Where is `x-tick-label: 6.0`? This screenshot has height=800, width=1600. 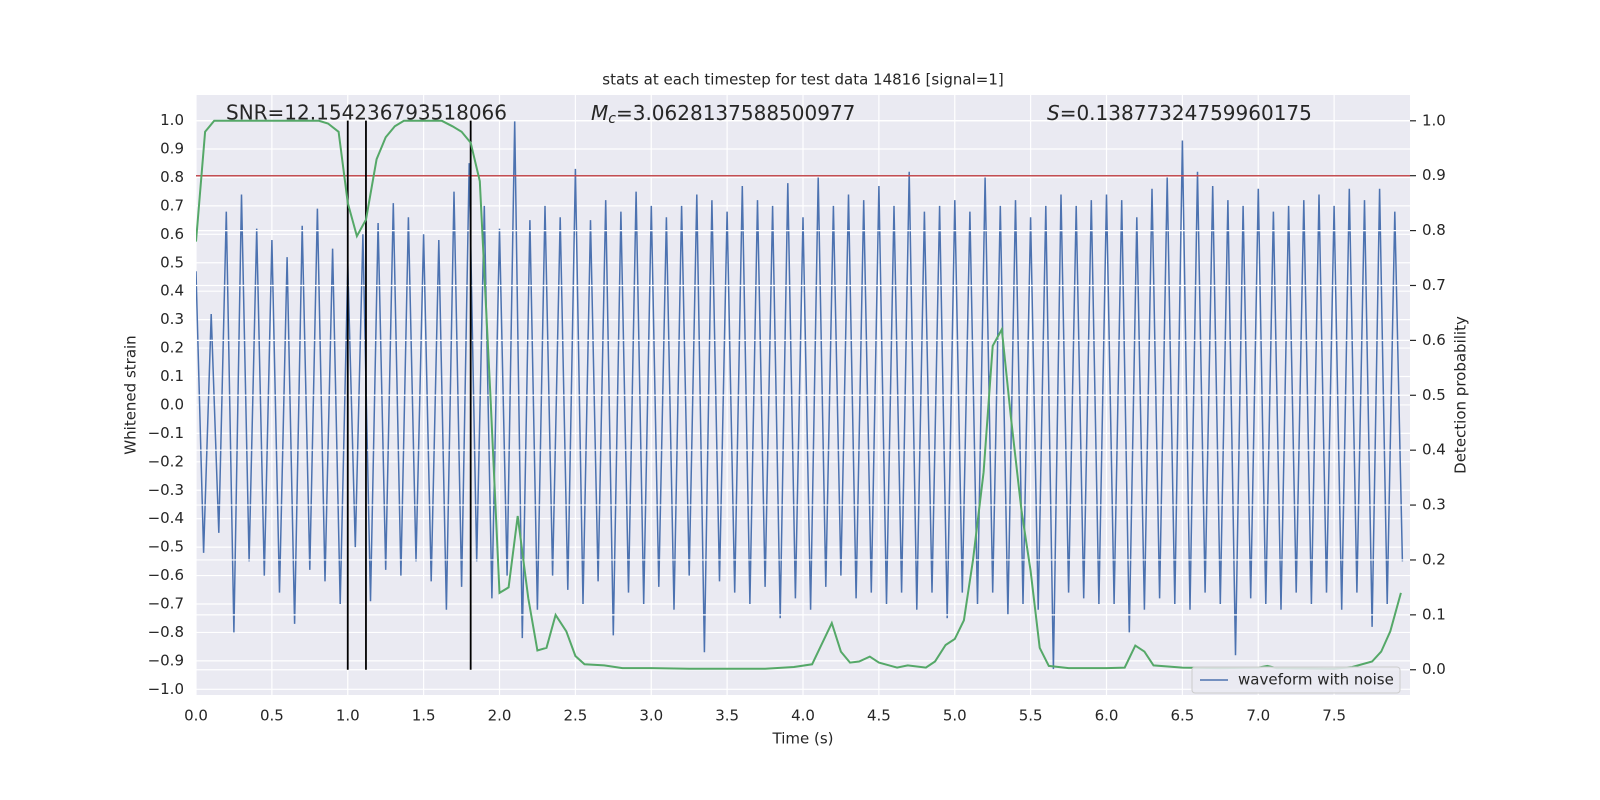 x-tick-label: 6.0 is located at coordinates (1107, 716).